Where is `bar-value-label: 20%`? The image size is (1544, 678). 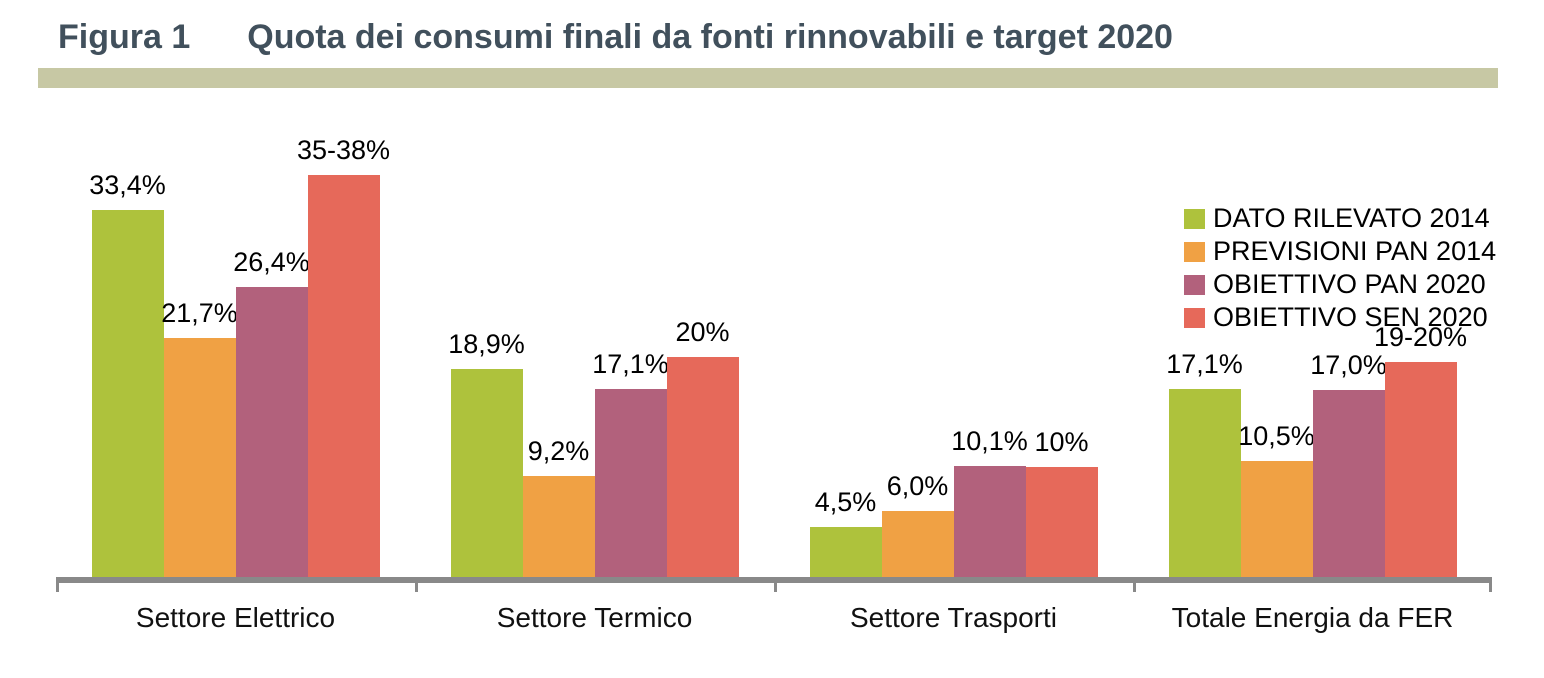 bar-value-label: 20% is located at coordinates (702, 332).